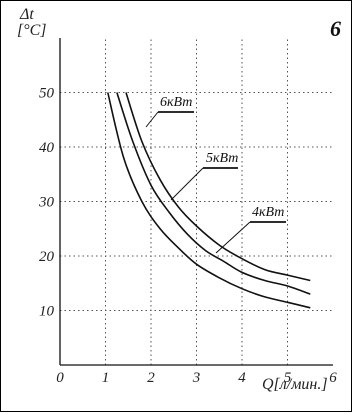 This screenshot has width=354, height=414. I want to click on series-label-6kw-group: 6кВт, so click(169, 111).